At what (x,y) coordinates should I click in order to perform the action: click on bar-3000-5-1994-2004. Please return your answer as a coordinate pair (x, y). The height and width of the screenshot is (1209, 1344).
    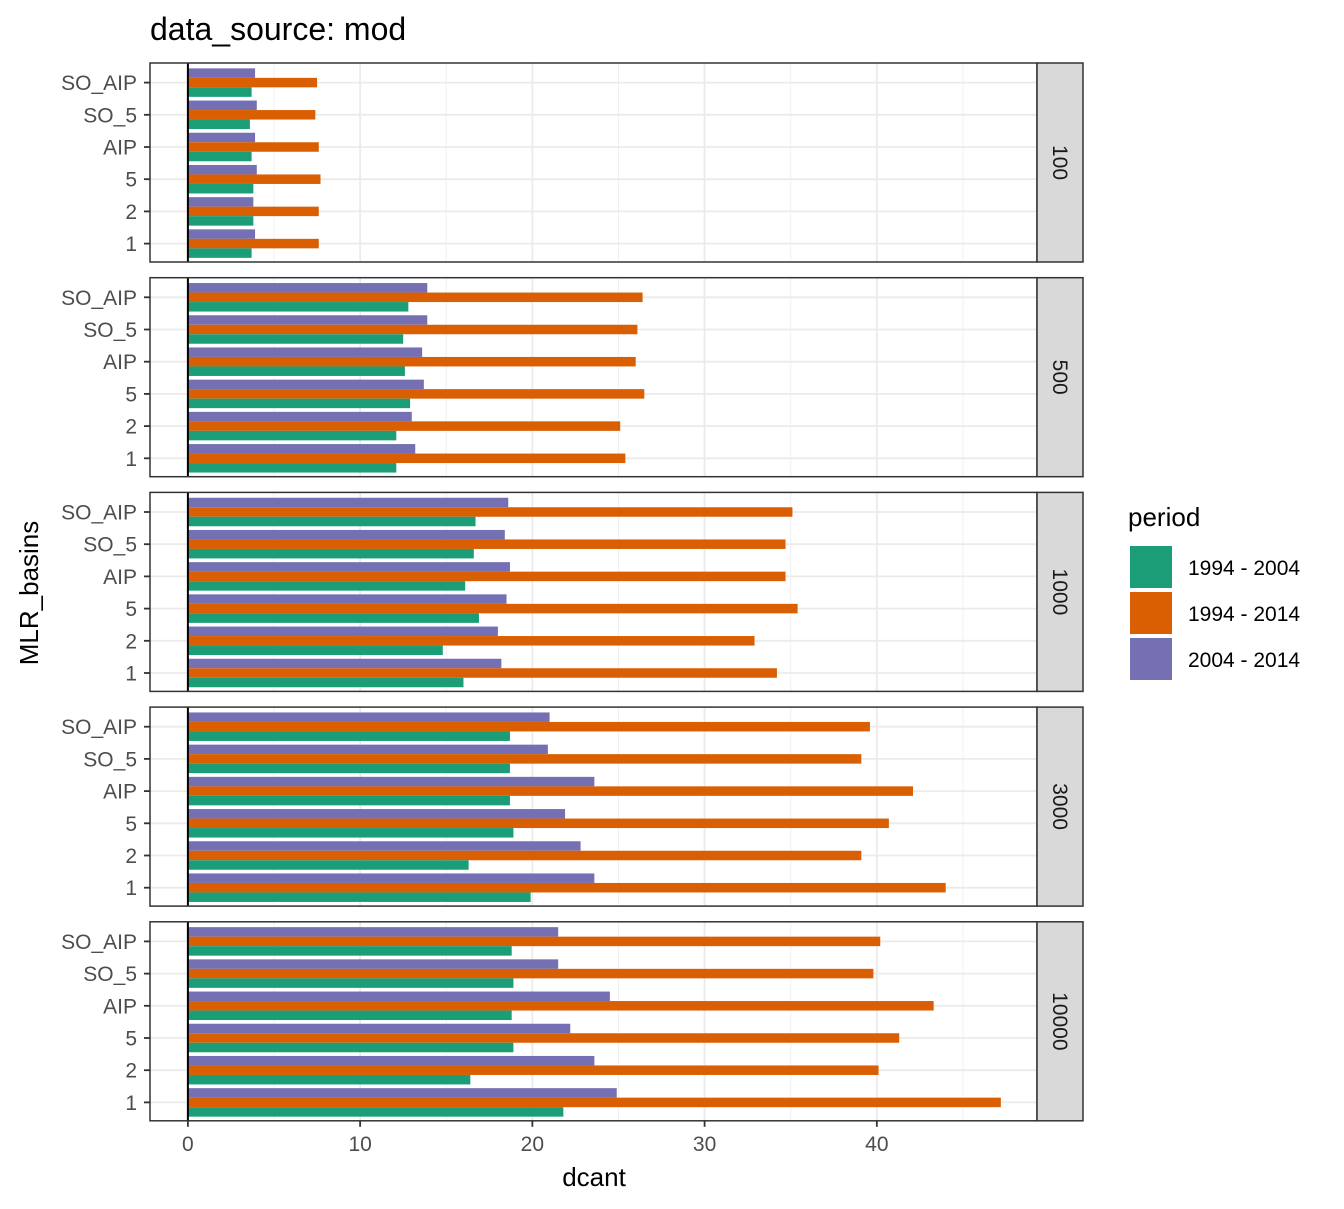
    Looking at the image, I should click on (350, 833).